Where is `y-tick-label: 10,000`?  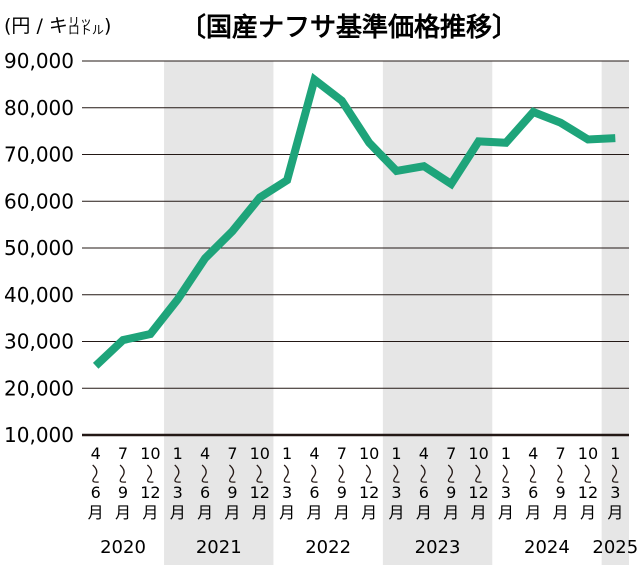 y-tick-label: 10,000 is located at coordinates (39, 435).